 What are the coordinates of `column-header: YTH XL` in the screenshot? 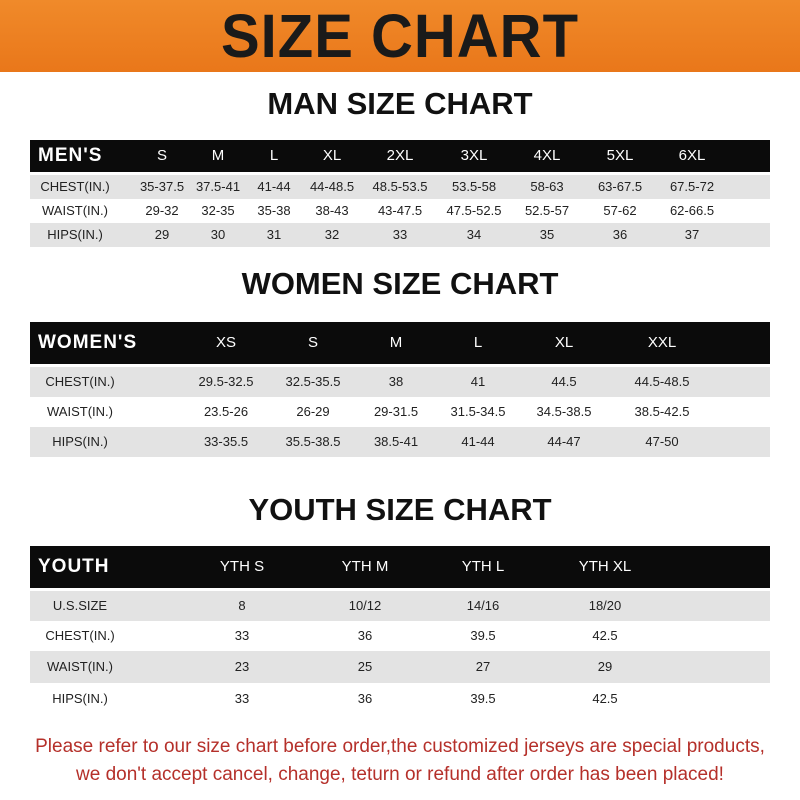 It's located at (605, 566).